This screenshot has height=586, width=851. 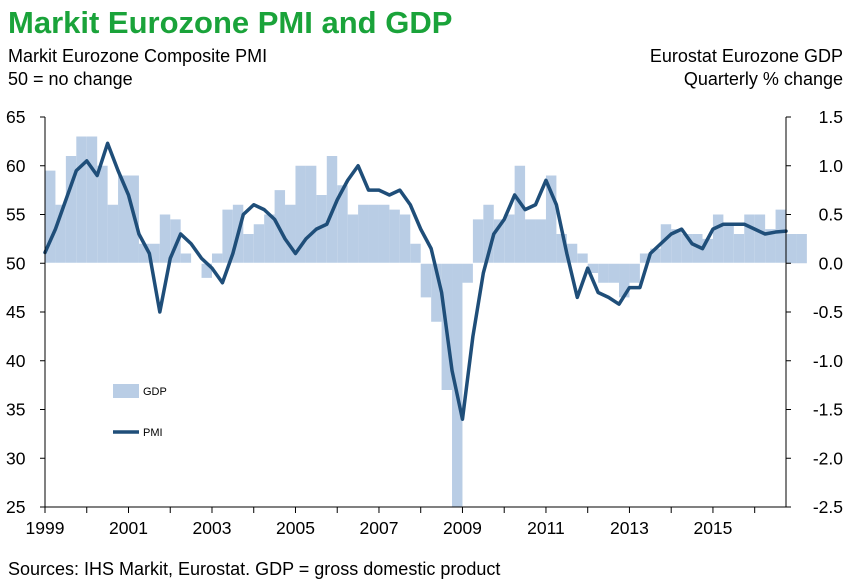 I want to click on right-tick-label: -2.0, so click(x=828, y=458).